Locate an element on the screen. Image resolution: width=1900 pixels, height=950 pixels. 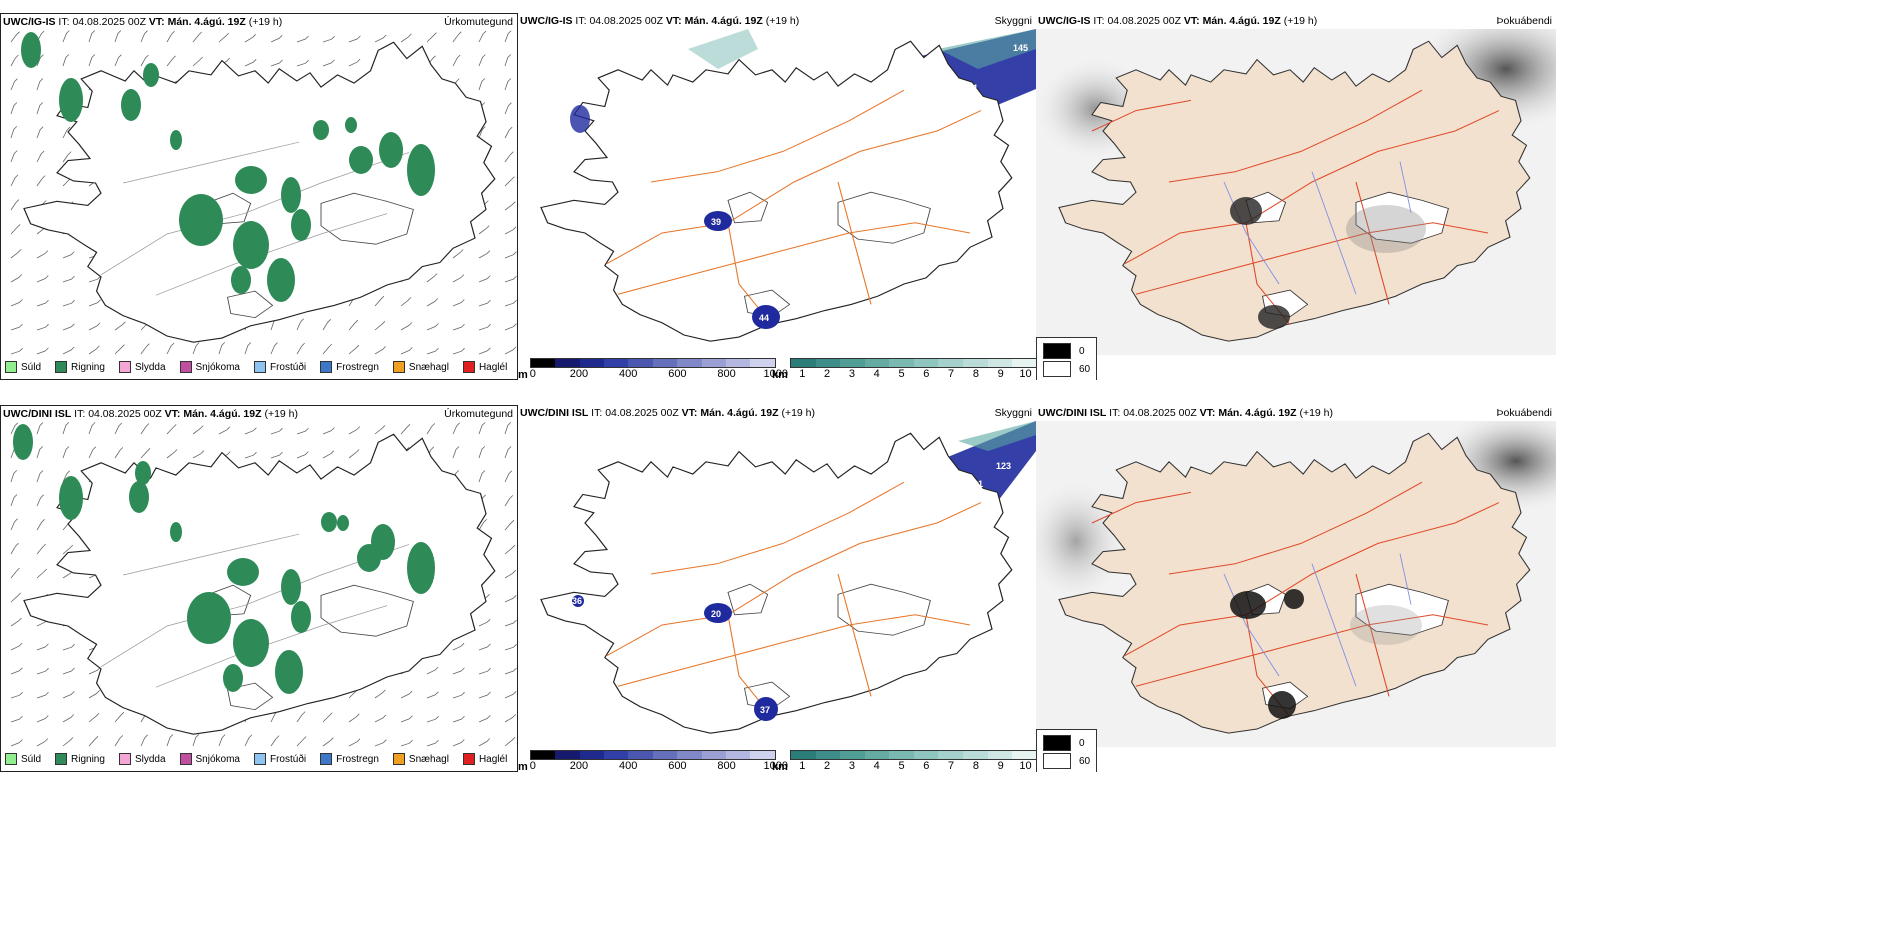
ceiling-value: 81 is located at coordinates (973, 88).